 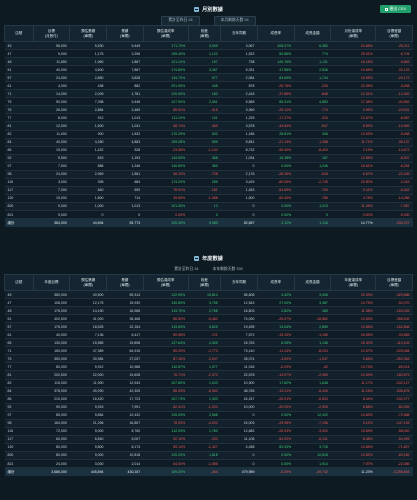 What do you see at coordinates (353, 282) in the screenshot?
I see `column-header: 年度達成率 (單獨)` at bounding box center [353, 282].